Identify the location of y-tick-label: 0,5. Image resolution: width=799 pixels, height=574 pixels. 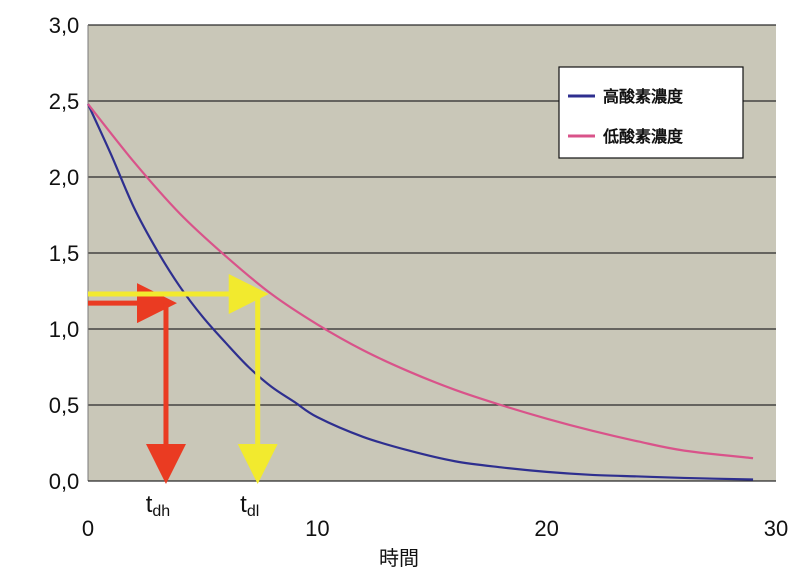
(64, 405).